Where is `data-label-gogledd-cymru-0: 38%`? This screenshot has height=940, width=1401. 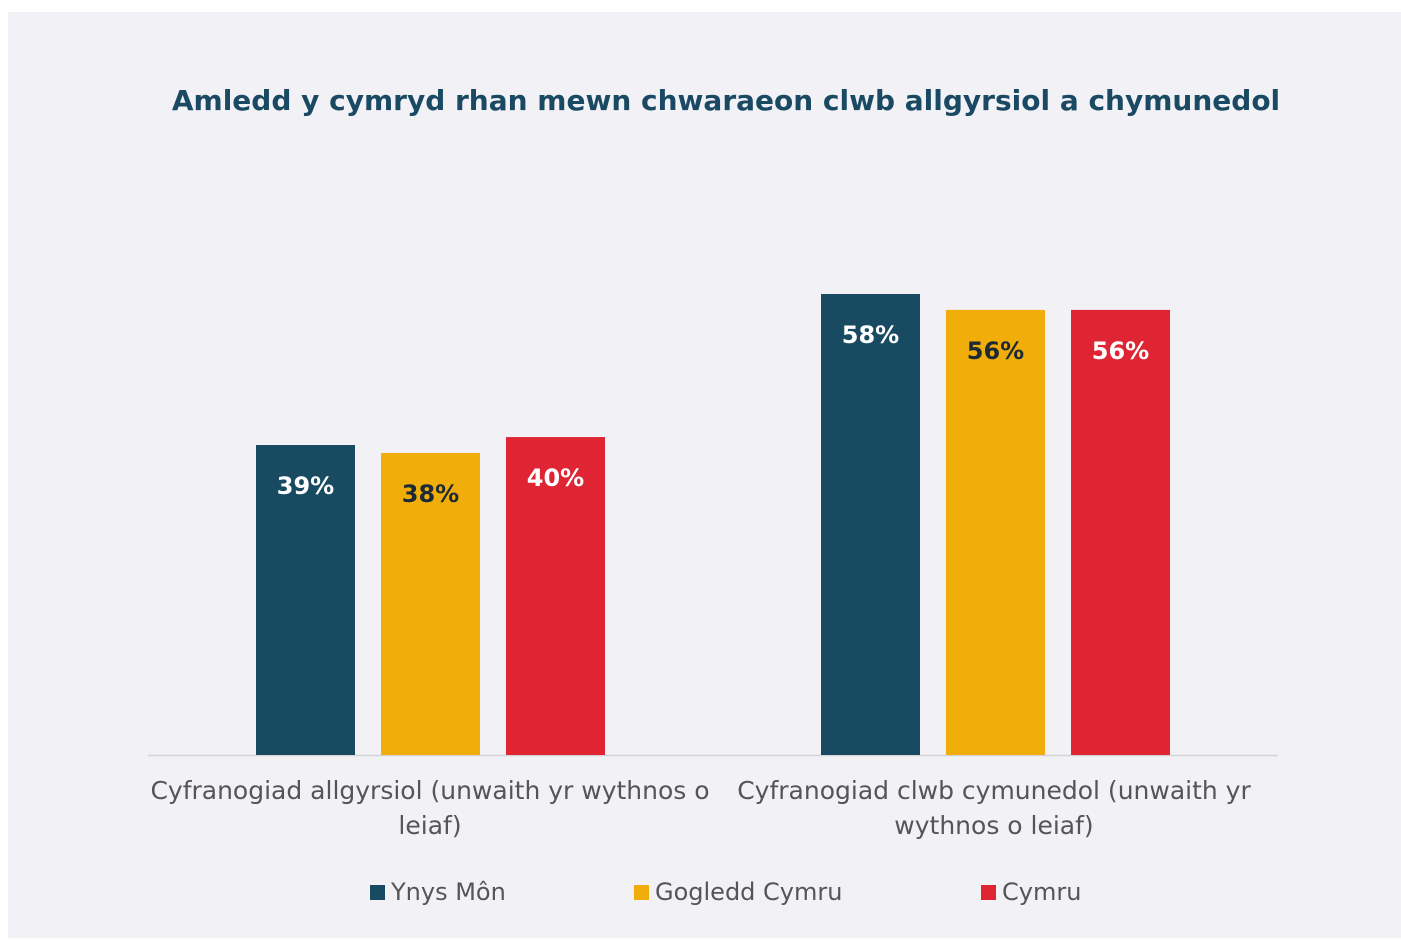
data-label-gogledd-cymru-0: 38% is located at coordinates (430, 494).